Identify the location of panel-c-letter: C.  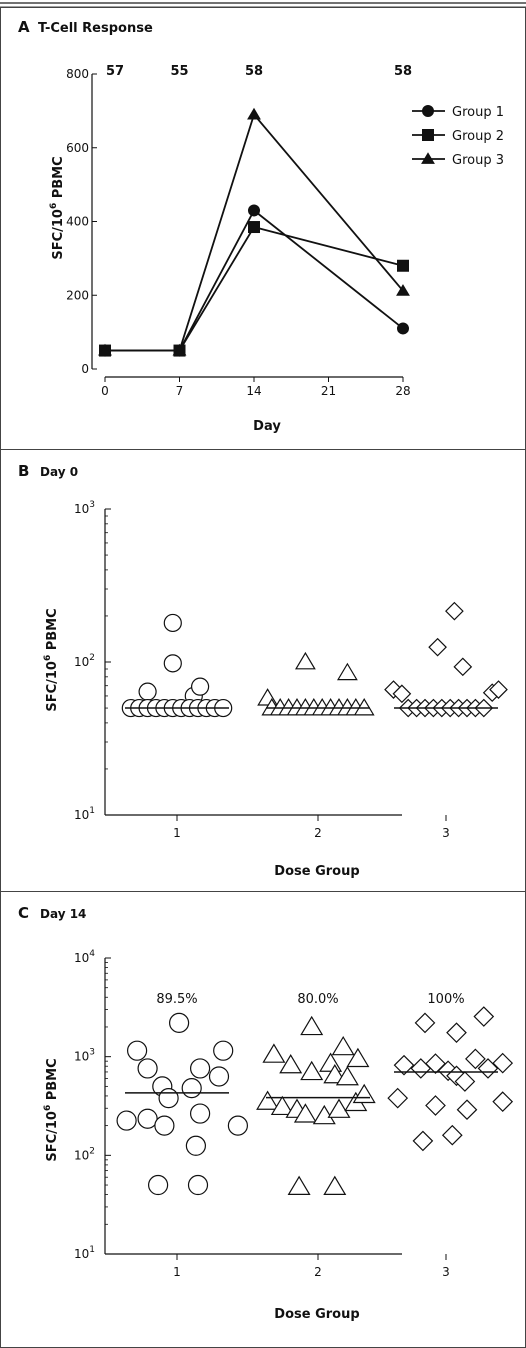
(23, 913).